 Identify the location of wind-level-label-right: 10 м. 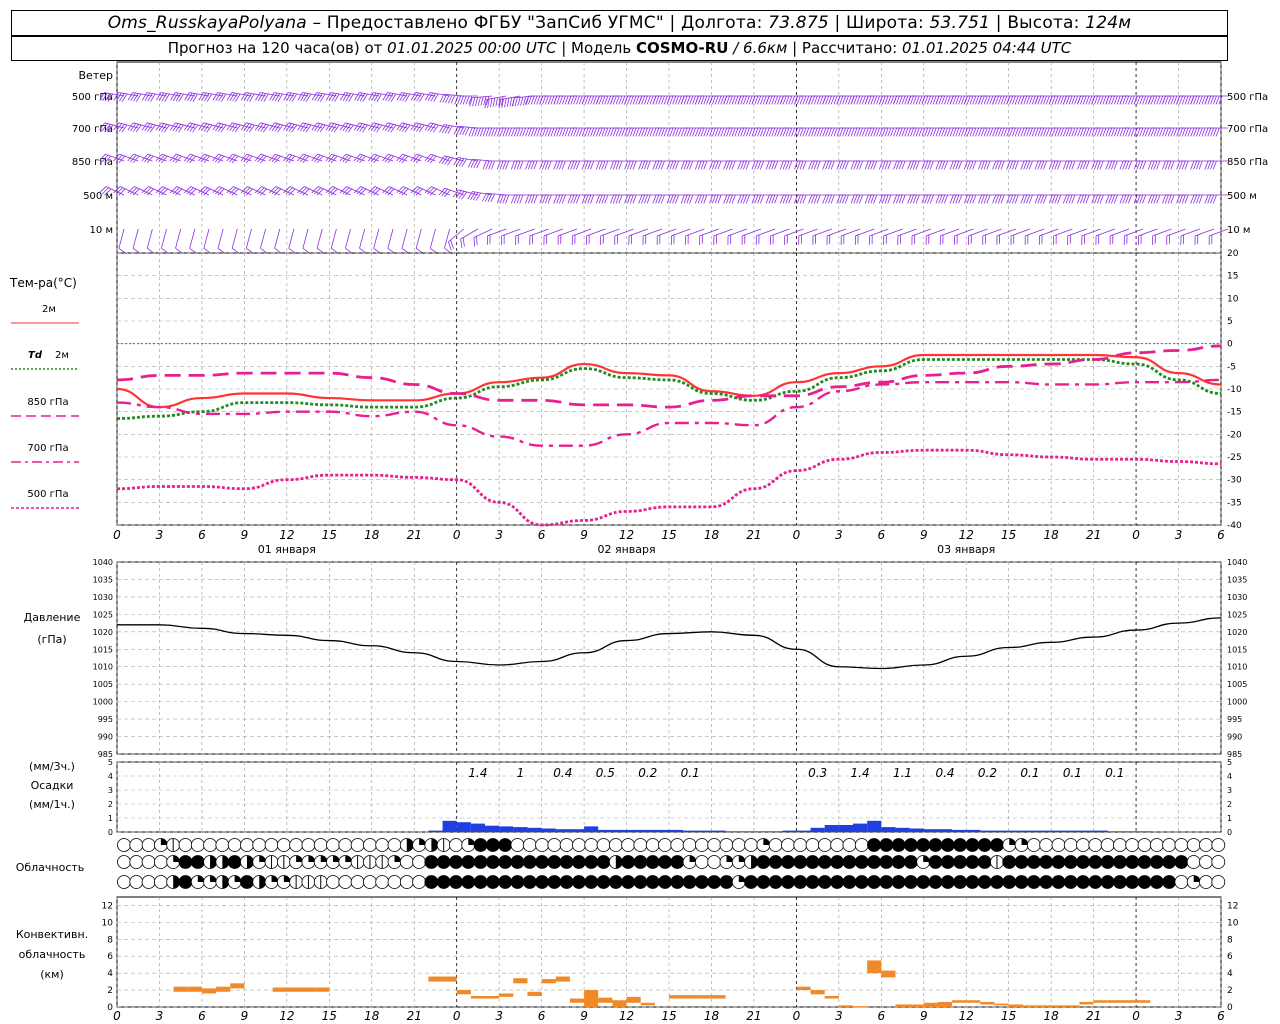
(1238, 230).